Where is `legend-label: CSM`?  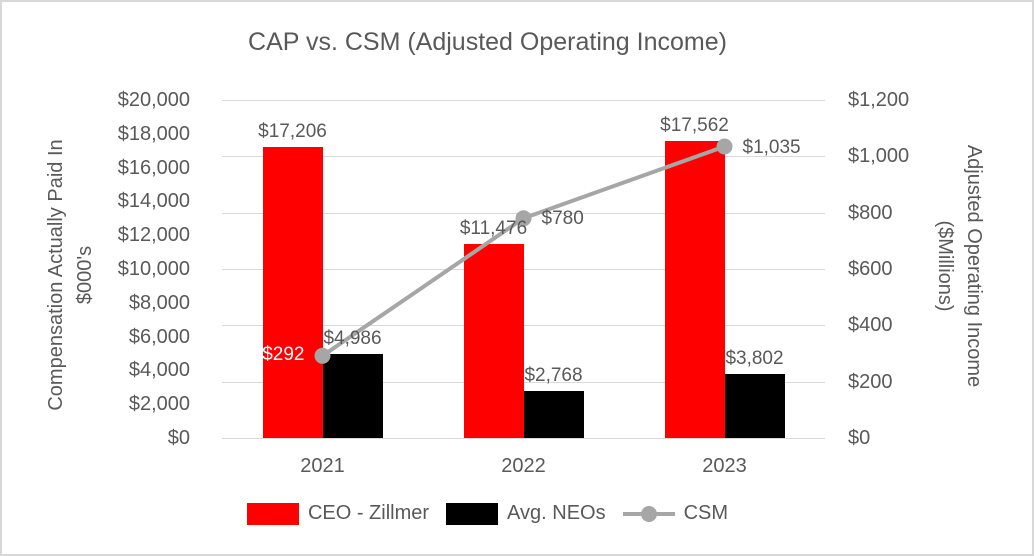
legend-label: CSM is located at coordinates (706, 513).